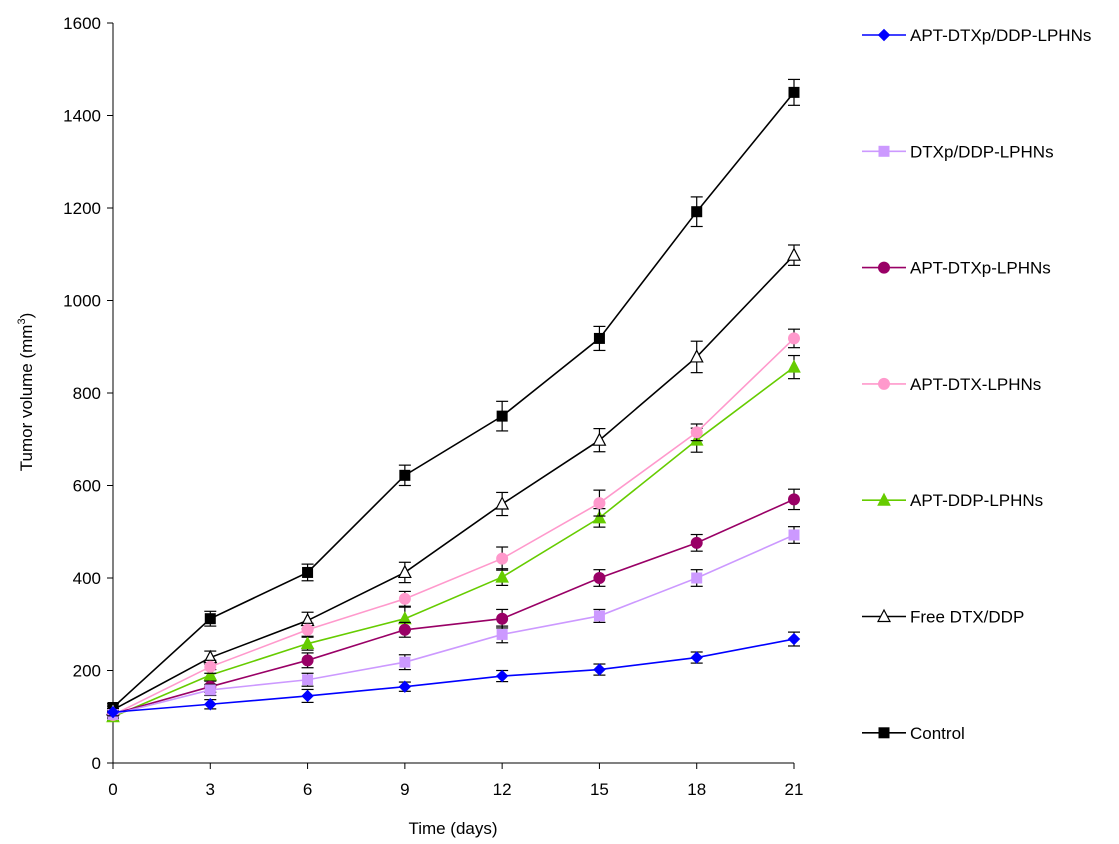 Image resolution: width=1119 pixels, height=844 pixels. Describe the element at coordinates (82, 301) in the screenshot. I see `y-tick-label: 1000` at that location.